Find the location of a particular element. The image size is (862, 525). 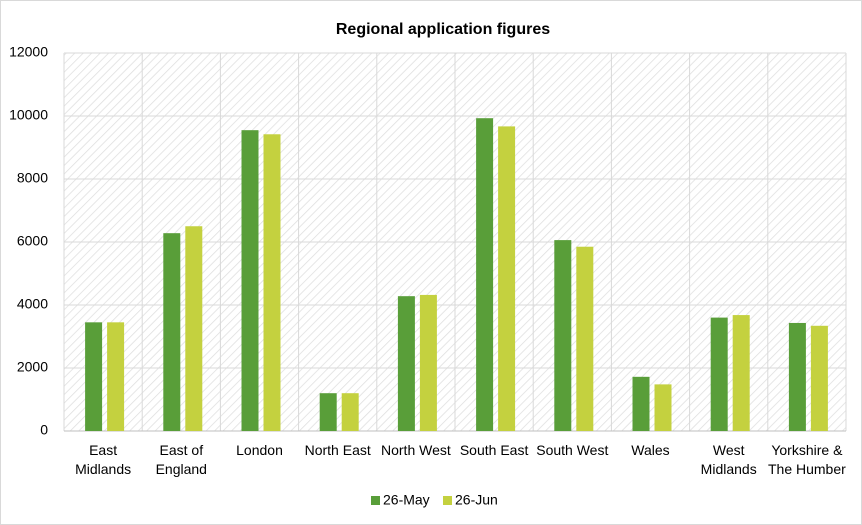

y-tick-label: 8000 is located at coordinates (32, 178).